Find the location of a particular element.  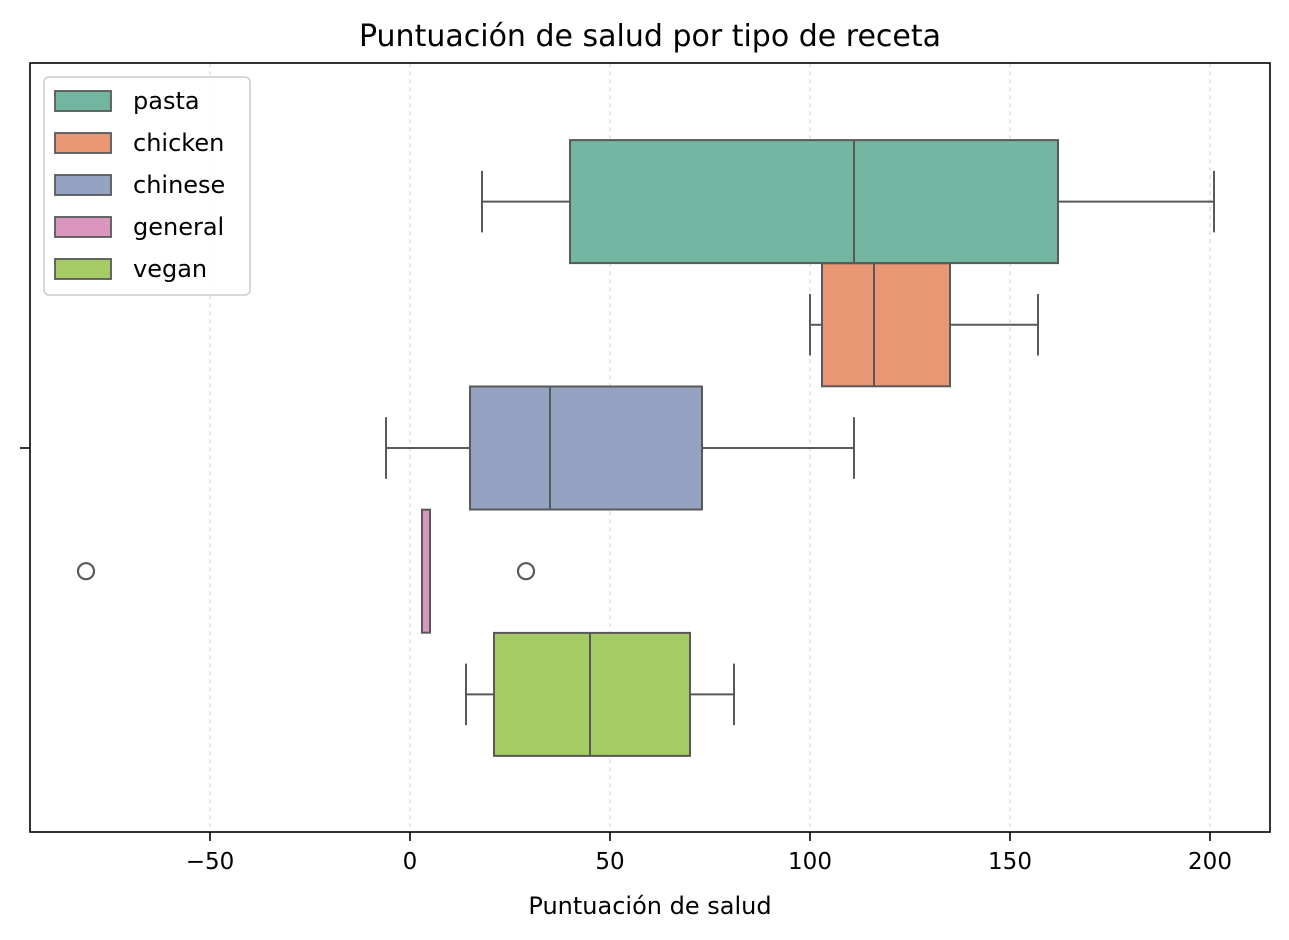

x-axis-ticks: −50 0 50 100 150 200 is located at coordinates (709, 853).